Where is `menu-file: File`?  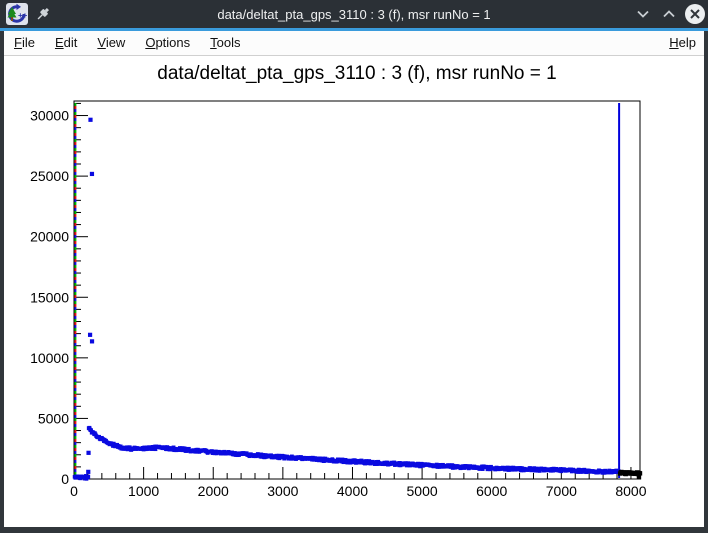
menu-file: File is located at coordinates (24, 42).